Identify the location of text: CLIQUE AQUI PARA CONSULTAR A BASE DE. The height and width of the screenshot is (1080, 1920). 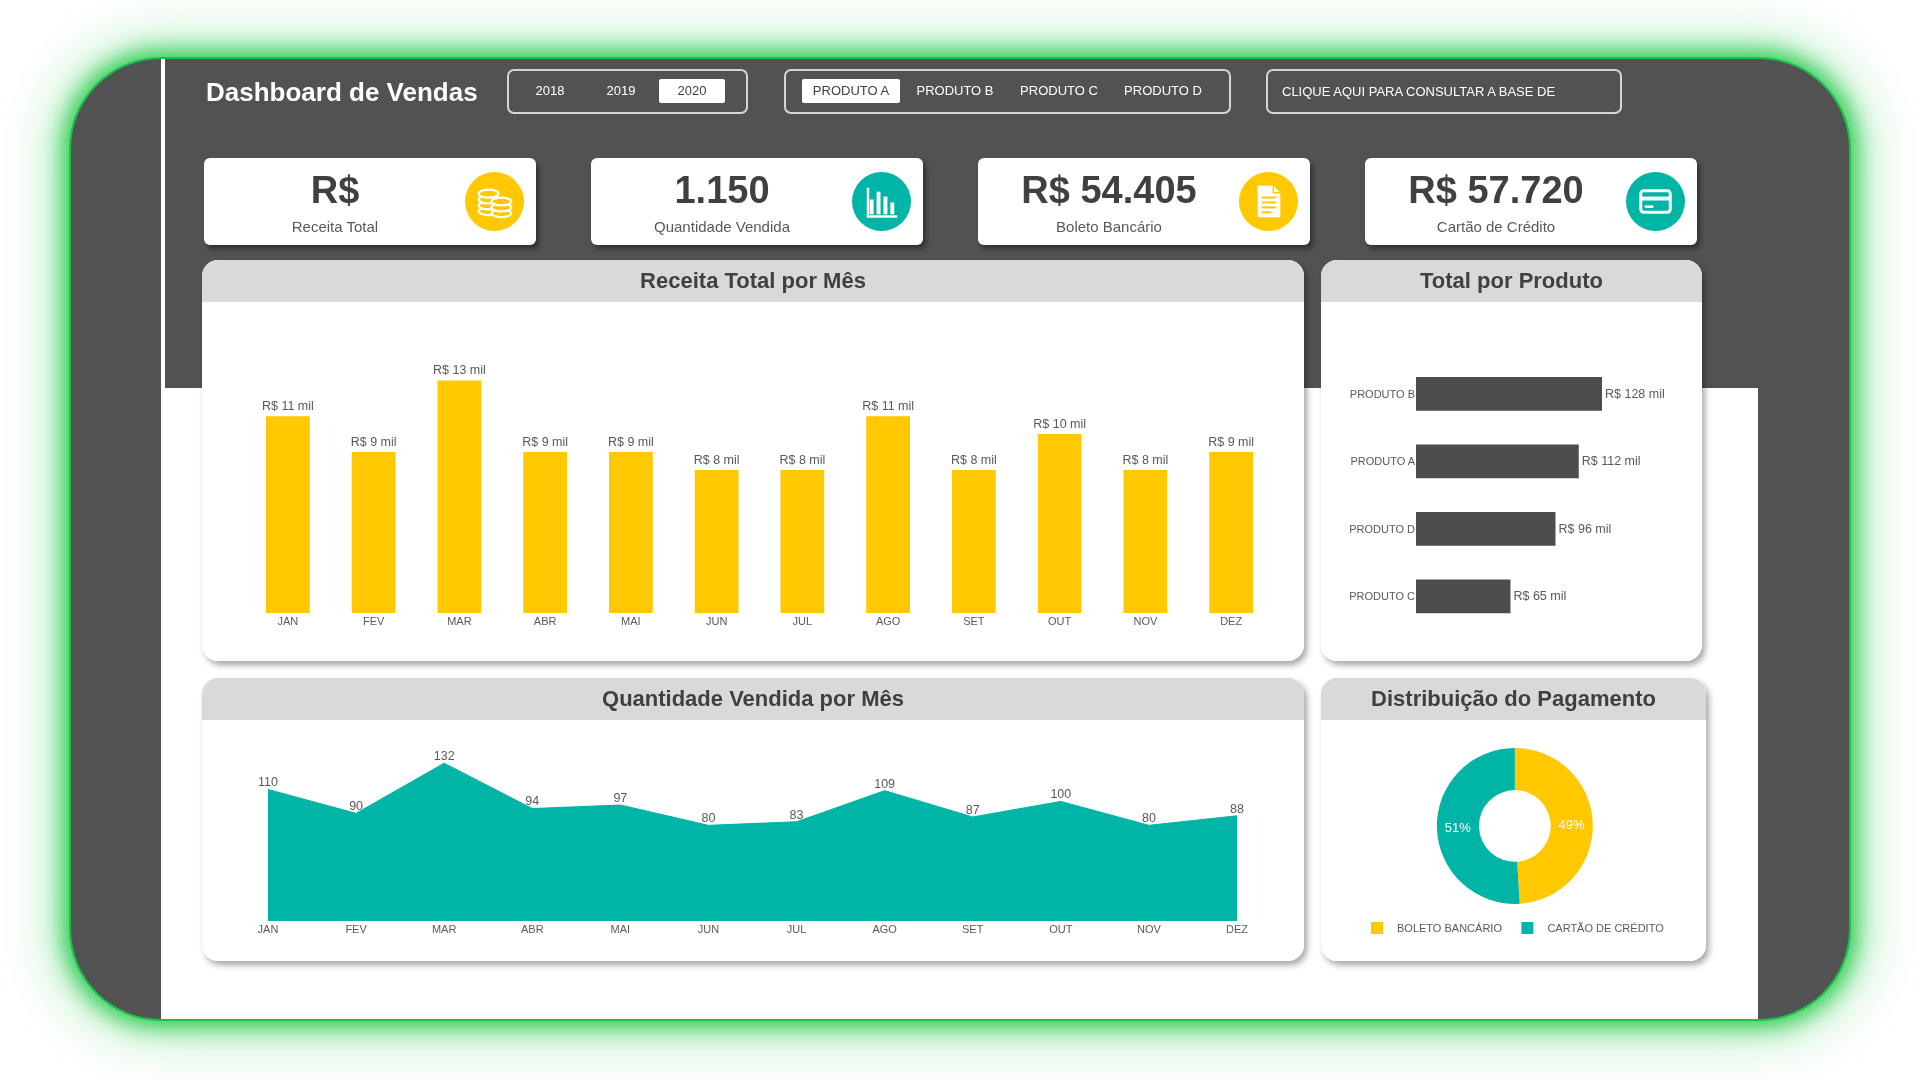
(1444, 91).